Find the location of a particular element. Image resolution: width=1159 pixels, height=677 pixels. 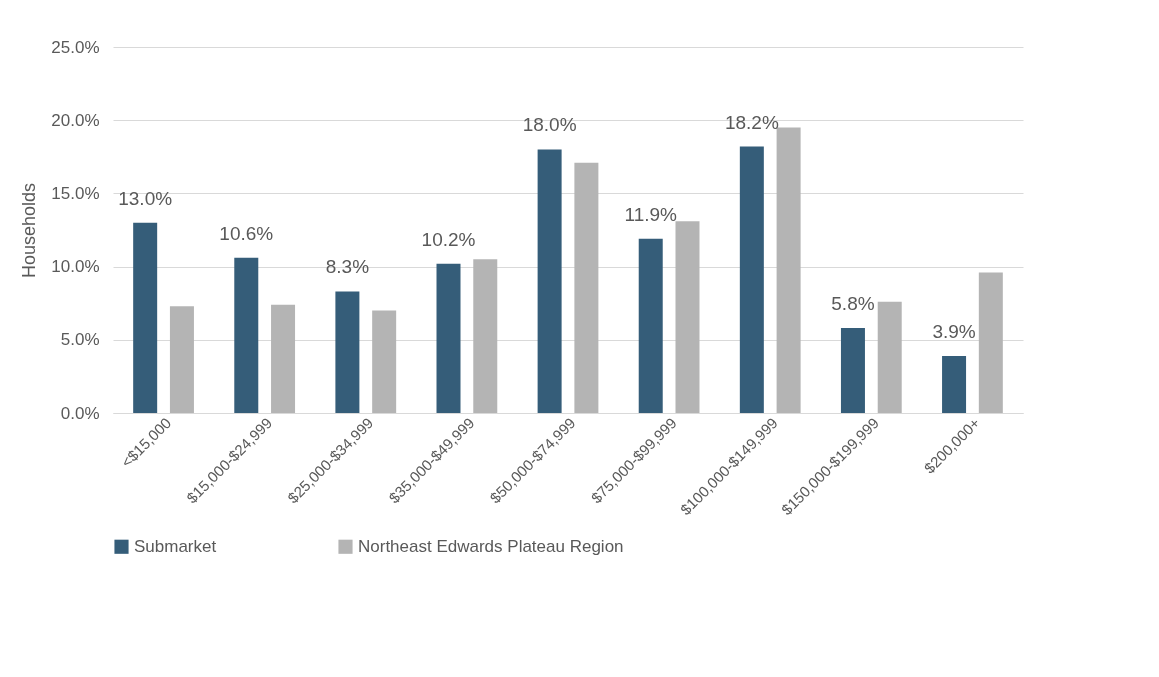

data-label: 10.6% is located at coordinates (246, 233).